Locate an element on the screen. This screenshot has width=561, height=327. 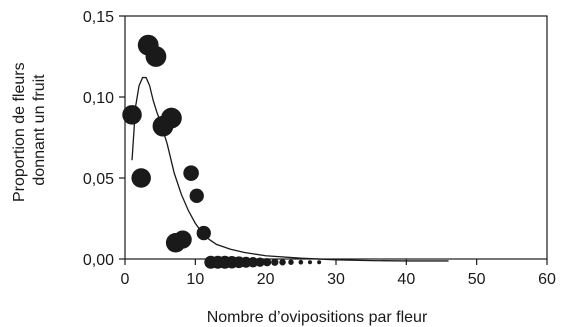
y-tick-label: 0,05 is located at coordinates (98, 179).